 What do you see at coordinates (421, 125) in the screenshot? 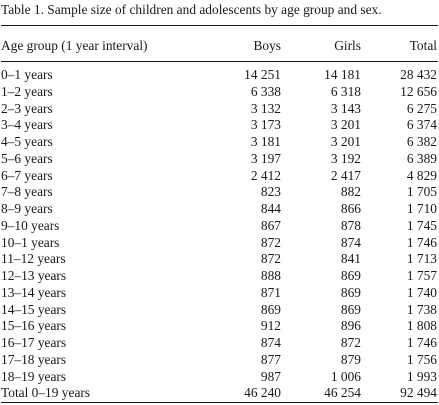
I see `cell-total: 6 374` at bounding box center [421, 125].